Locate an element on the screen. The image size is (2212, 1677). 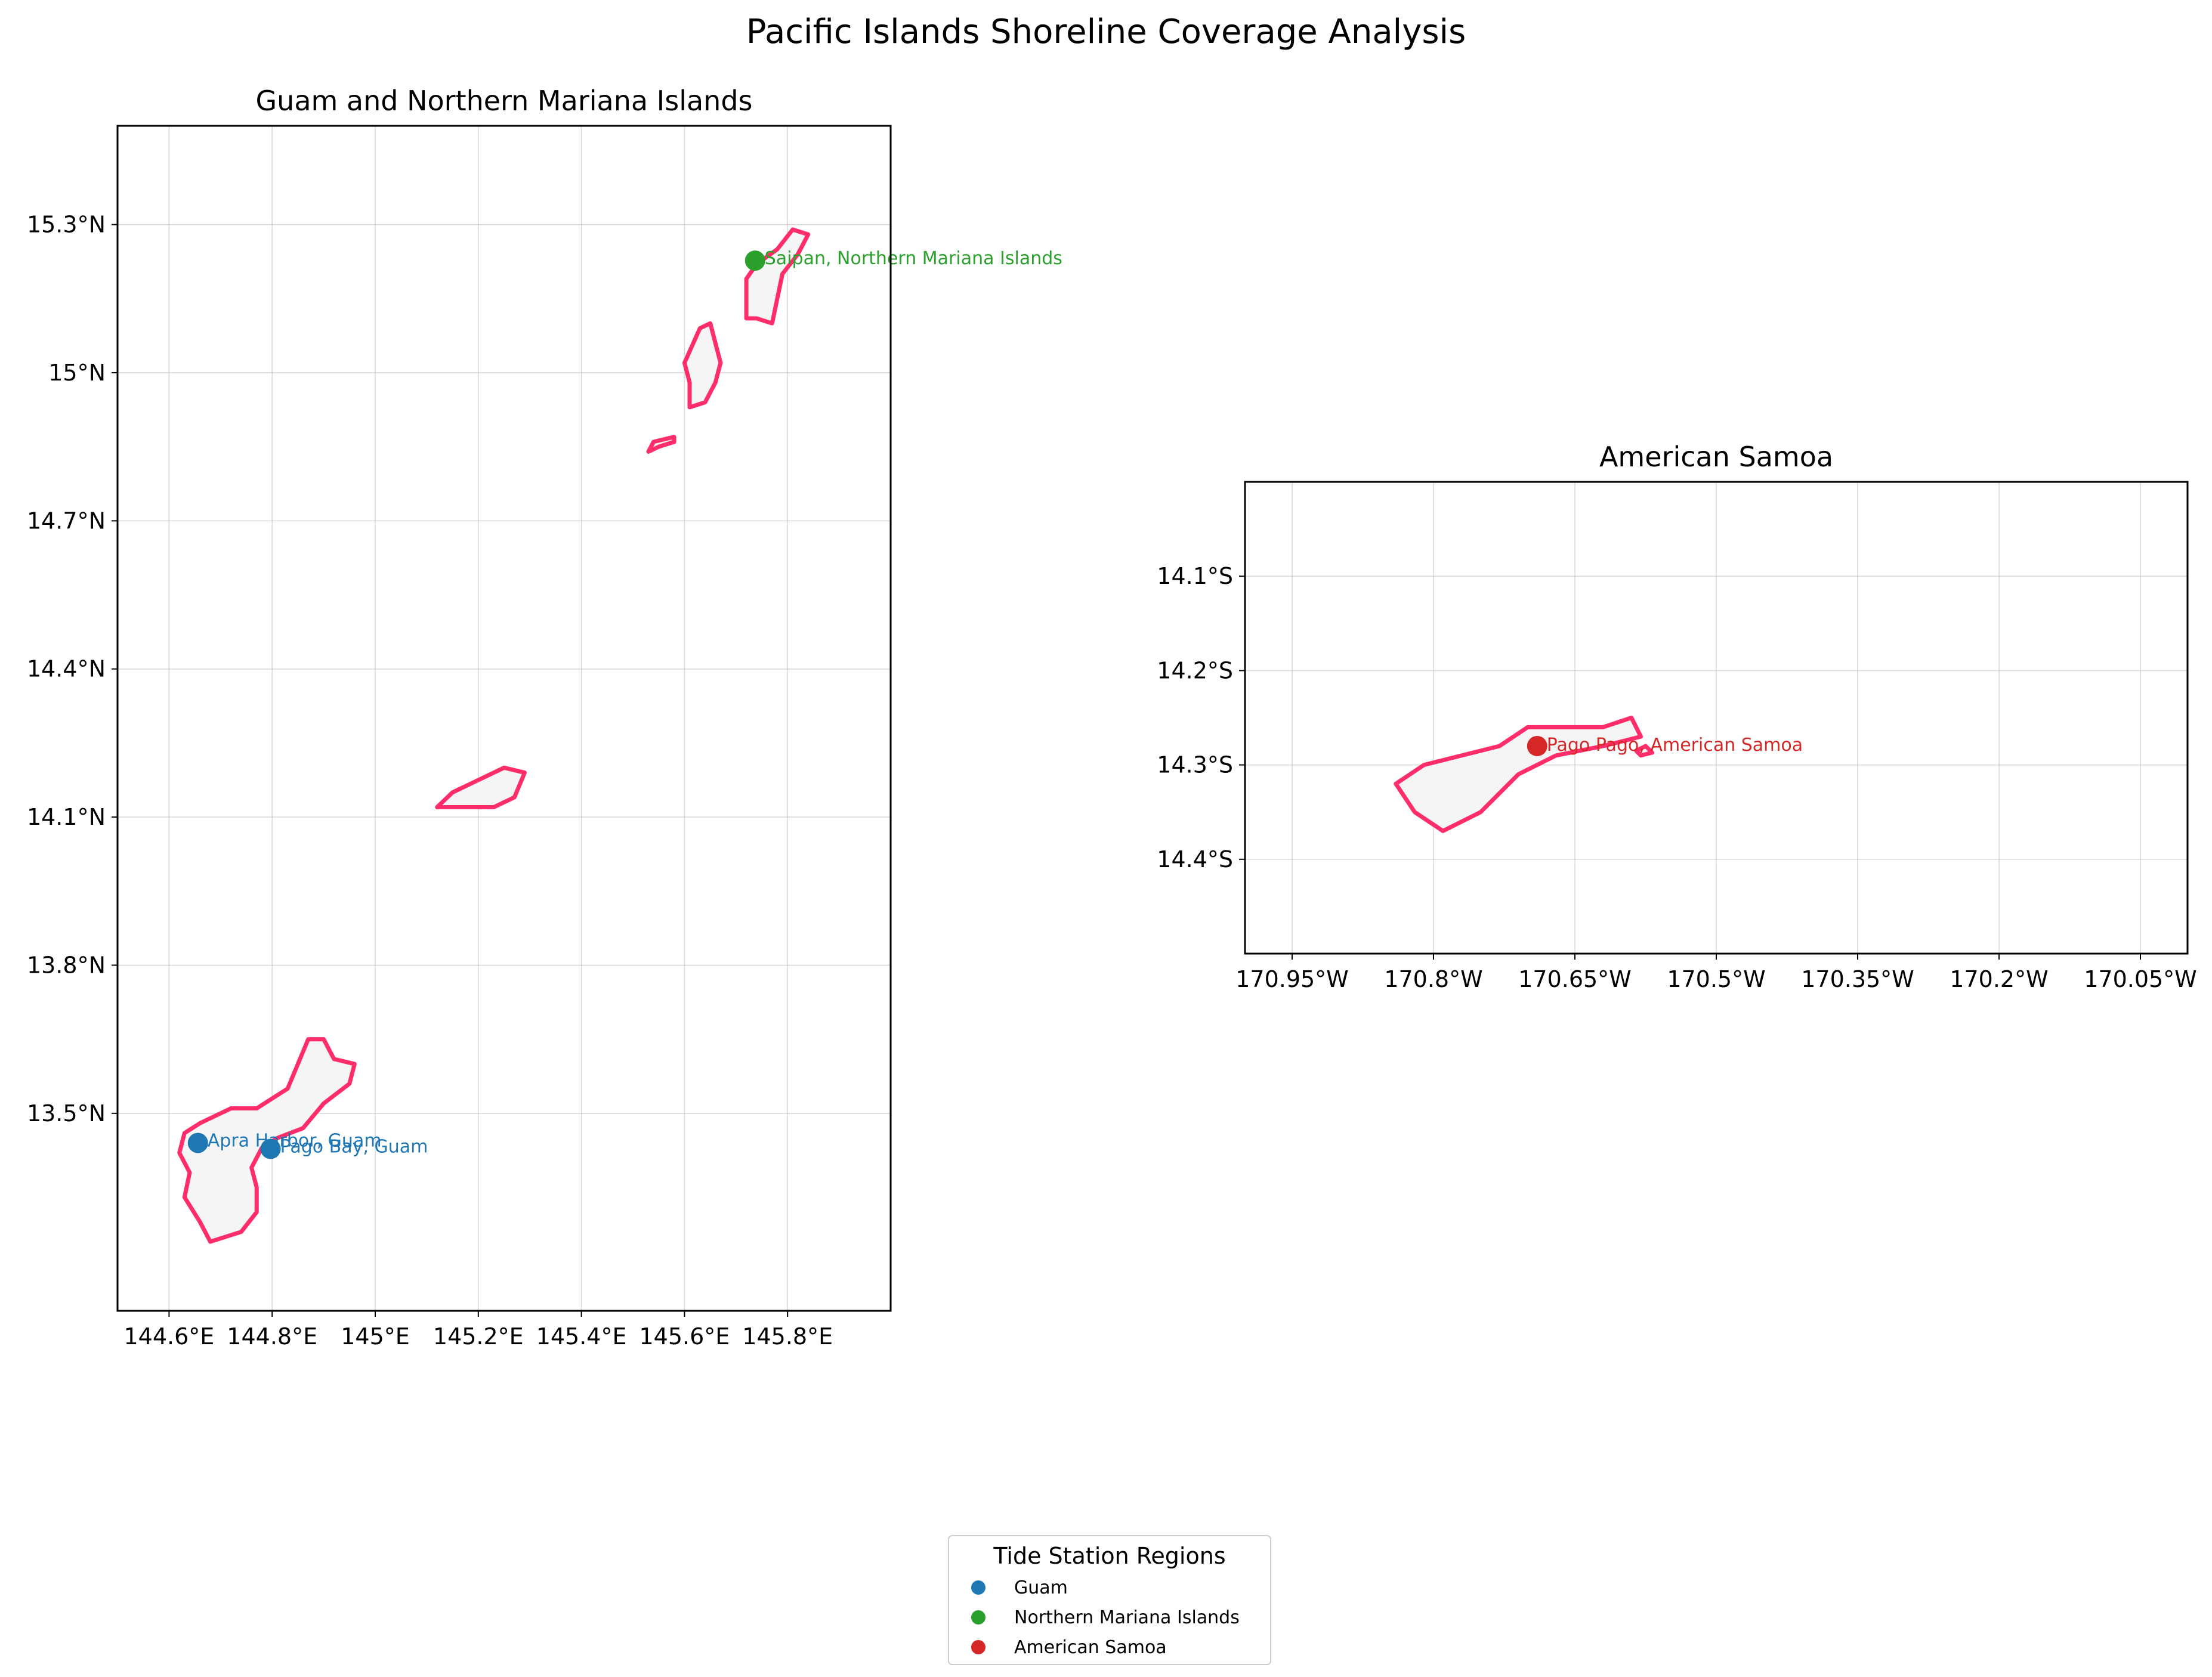
legend-label: Guam is located at coordinates (1041, 1587).